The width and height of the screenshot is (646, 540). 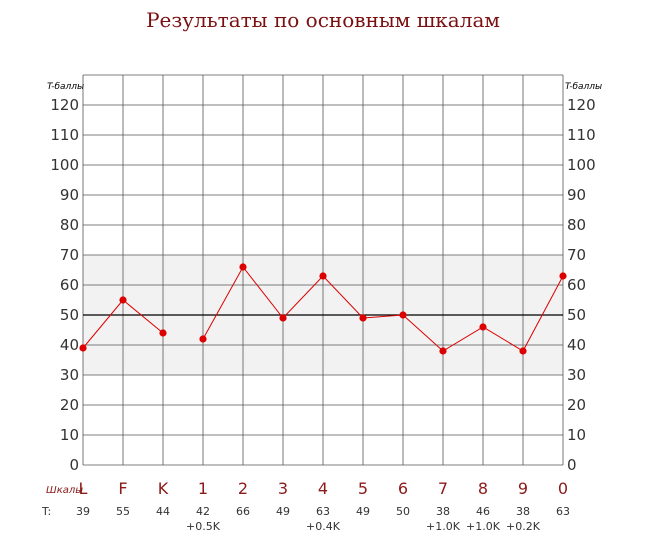 What do you see at coordinates (403, 511) in the screenshot?
I see `t-value-label: 50` at bounding box center [403, 511].